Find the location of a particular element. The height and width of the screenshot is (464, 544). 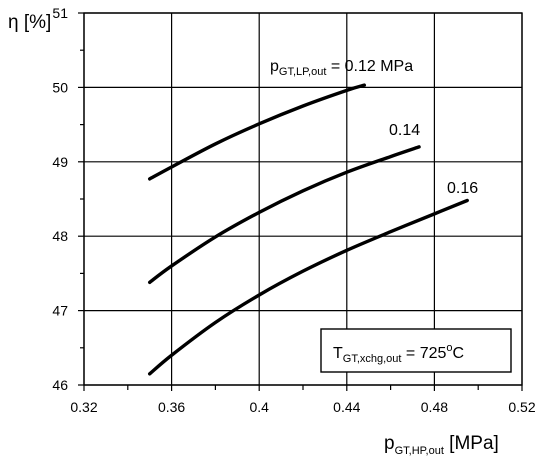

y-axis-label: η [%] is located at coordinates (29, 22).